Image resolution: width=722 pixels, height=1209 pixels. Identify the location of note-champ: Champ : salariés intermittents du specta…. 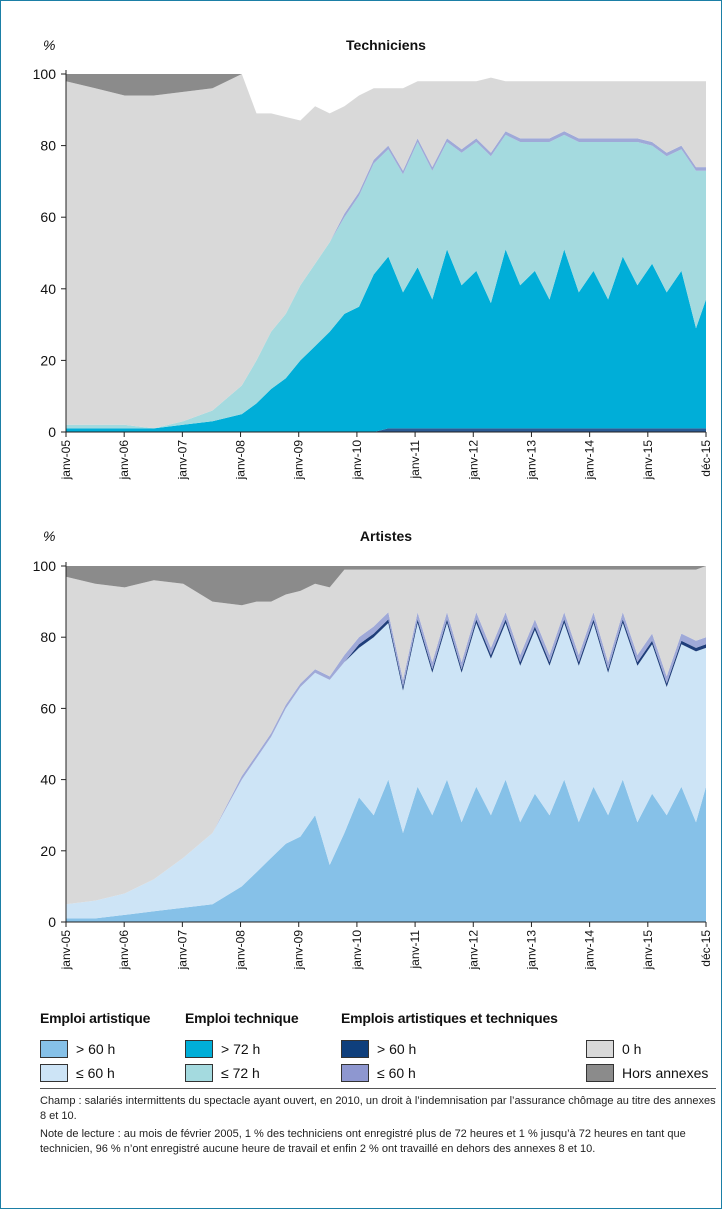
(378, 1108).